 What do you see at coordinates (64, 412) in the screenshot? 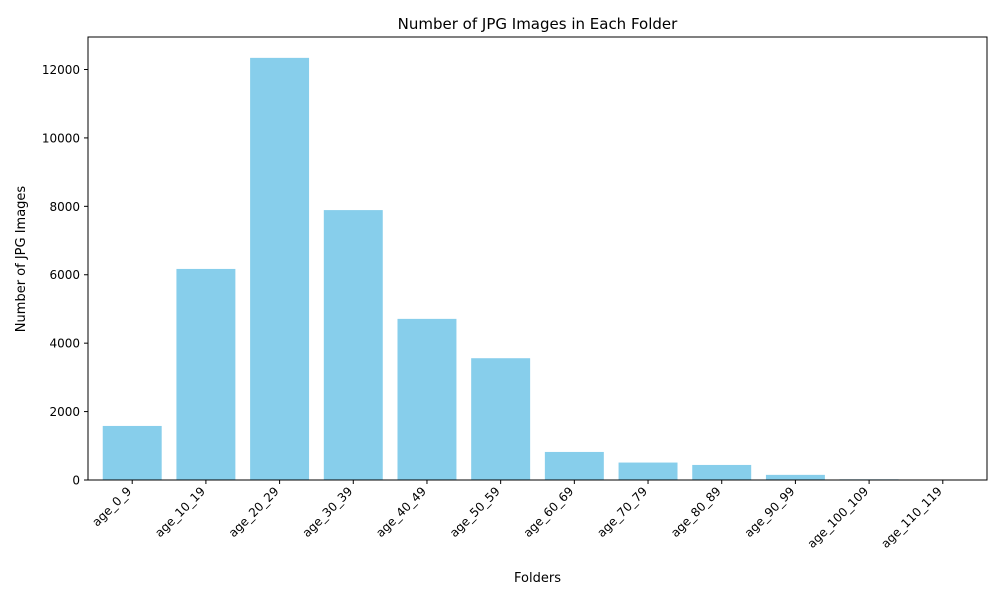
I see `y-tick-label: 2000` at bounding box center [64, 412].